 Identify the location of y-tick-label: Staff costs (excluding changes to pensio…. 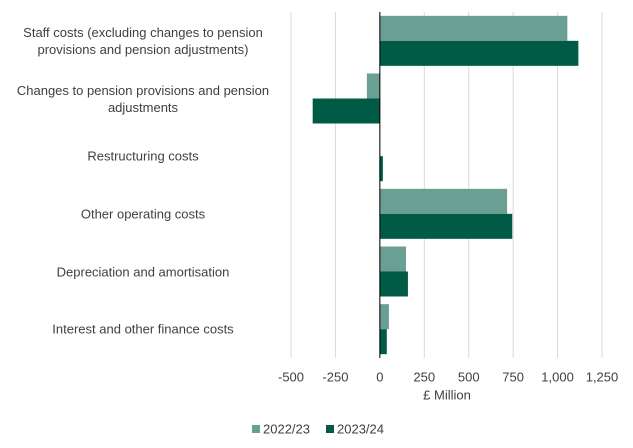
(143, 40).